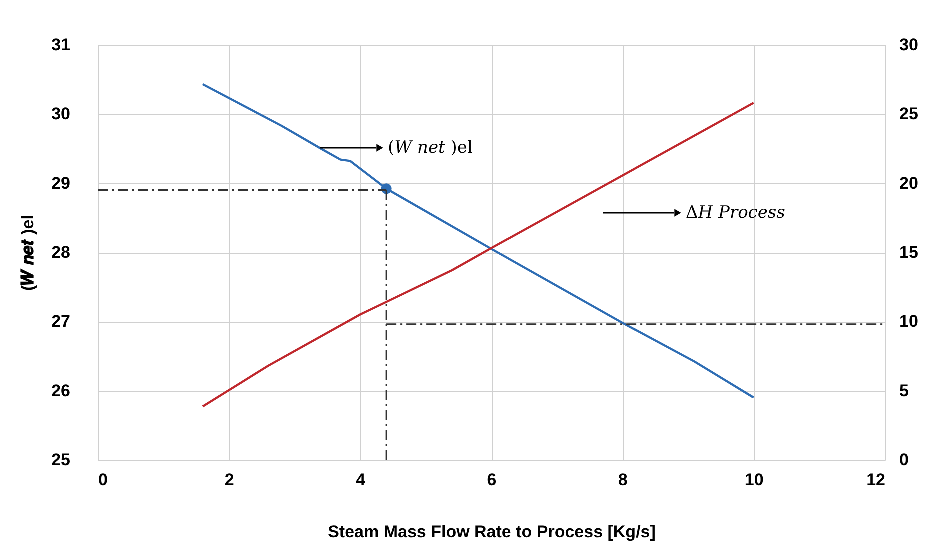 This screenshot has width=950, height=559. What do you see at coordinates (904, 460) in the screenshot?
I see `y2-tick-label: 0` at bounding box center [904, 460].